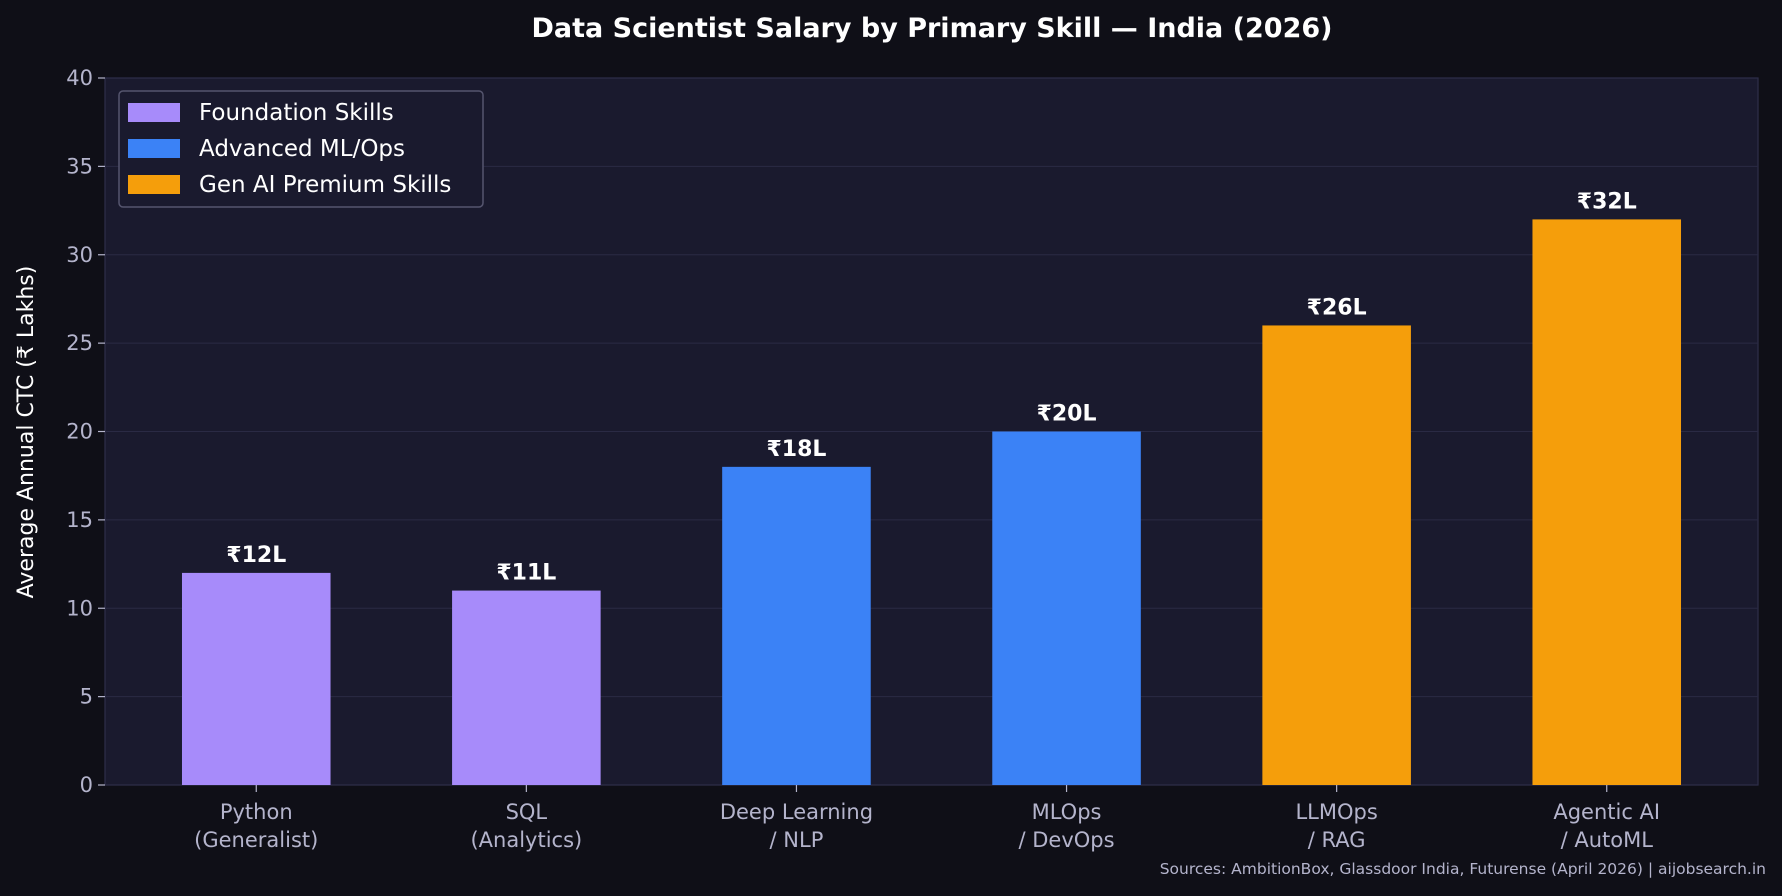 This screenshot has height=896, width=1782. What do you see at coordinates (79, 432) in the screenshot?
I see `y-tick-label: 20` at bounding box center [79, 432].